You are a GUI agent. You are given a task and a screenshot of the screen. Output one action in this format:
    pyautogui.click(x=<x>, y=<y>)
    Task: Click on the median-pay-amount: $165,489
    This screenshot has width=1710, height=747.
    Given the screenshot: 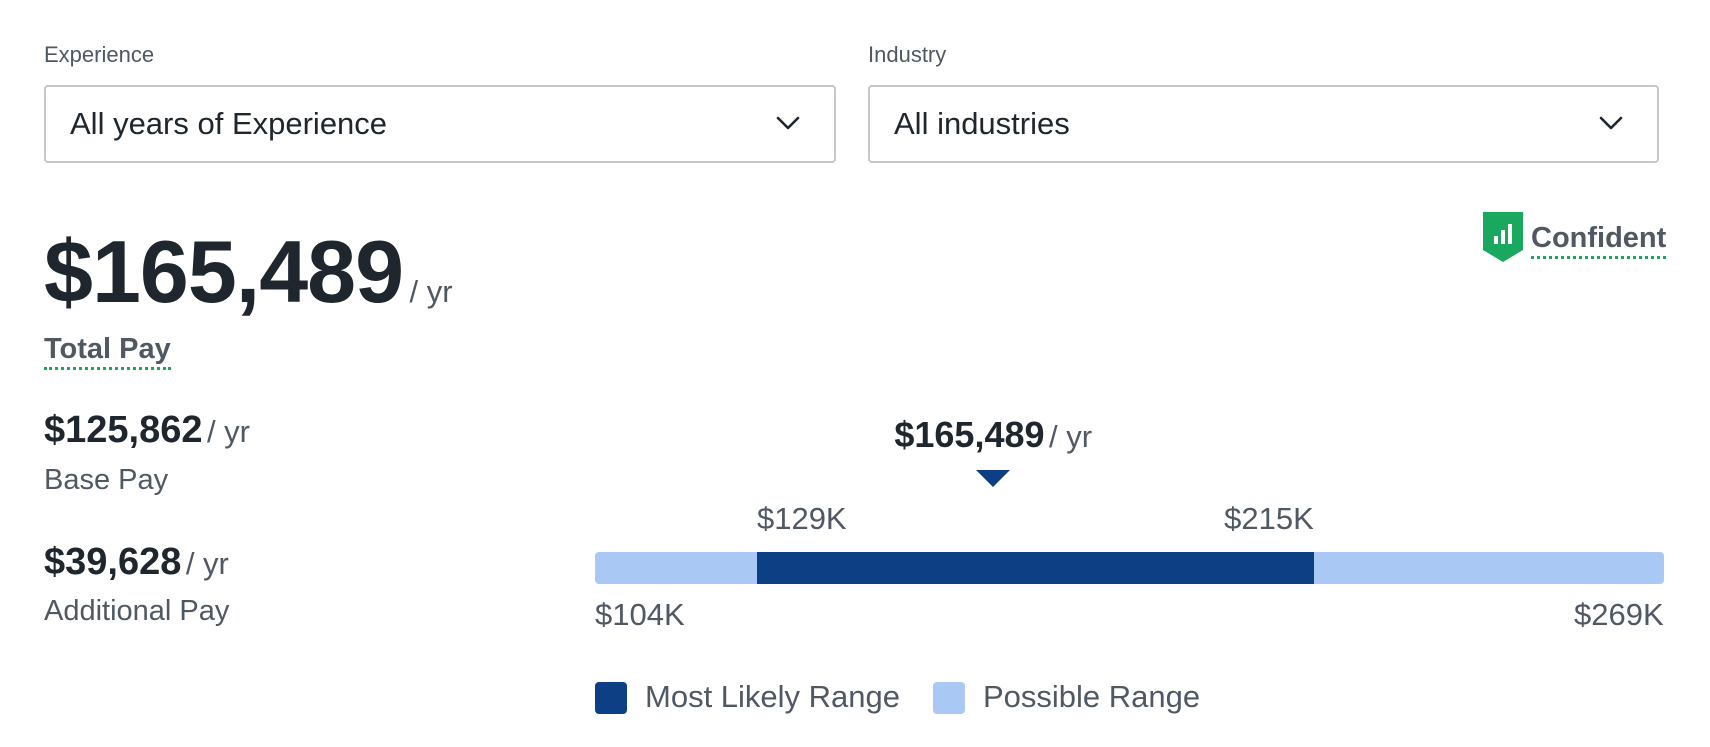 What is the action you would take?
    pyautogui.click(x=969, y=434)
    